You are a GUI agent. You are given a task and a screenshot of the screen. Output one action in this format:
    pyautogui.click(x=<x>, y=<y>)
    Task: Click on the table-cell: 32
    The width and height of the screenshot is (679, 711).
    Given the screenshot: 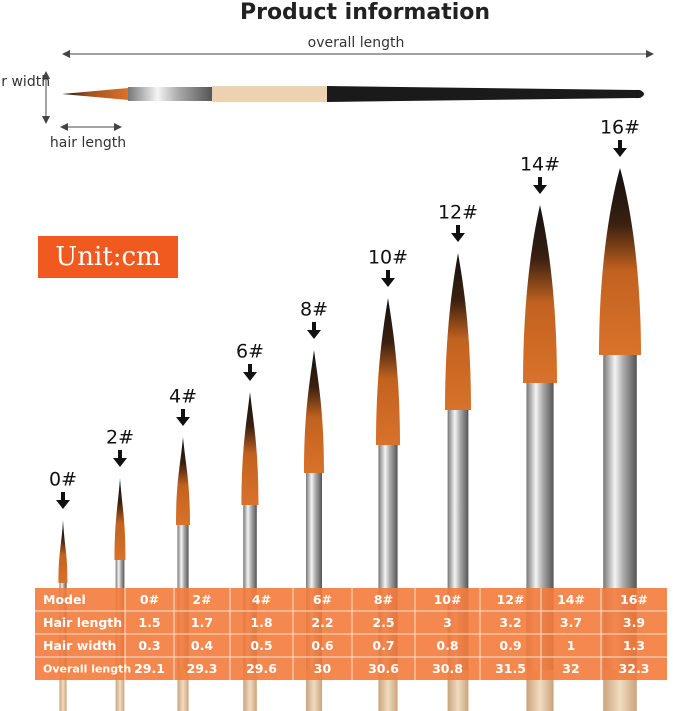 What is the action you would take?
    pyautogui.click(x=570, y=668)
    